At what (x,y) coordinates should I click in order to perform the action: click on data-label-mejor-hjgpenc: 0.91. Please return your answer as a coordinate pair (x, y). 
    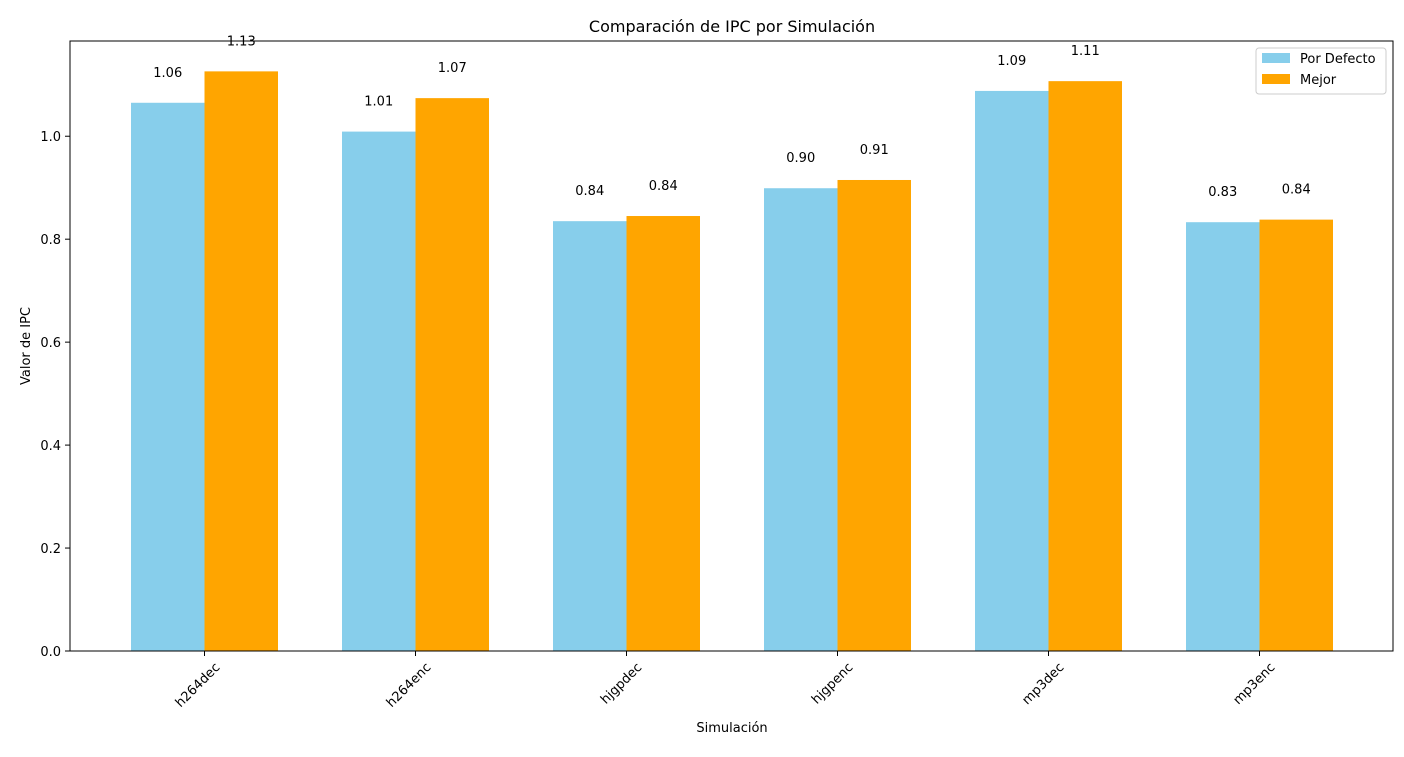
    Looking at the image, I should click on (874, 150).